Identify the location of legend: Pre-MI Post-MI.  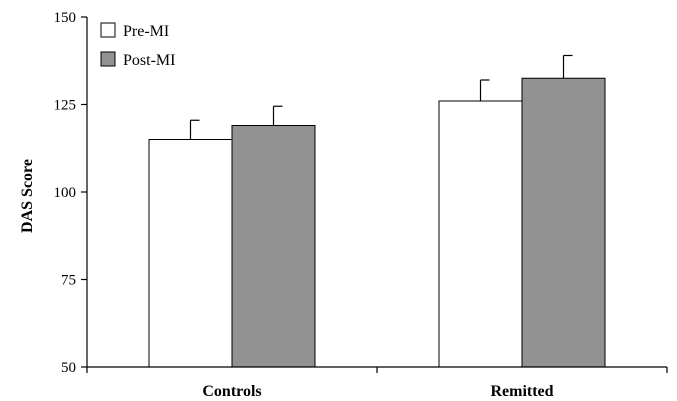
(137, 45).